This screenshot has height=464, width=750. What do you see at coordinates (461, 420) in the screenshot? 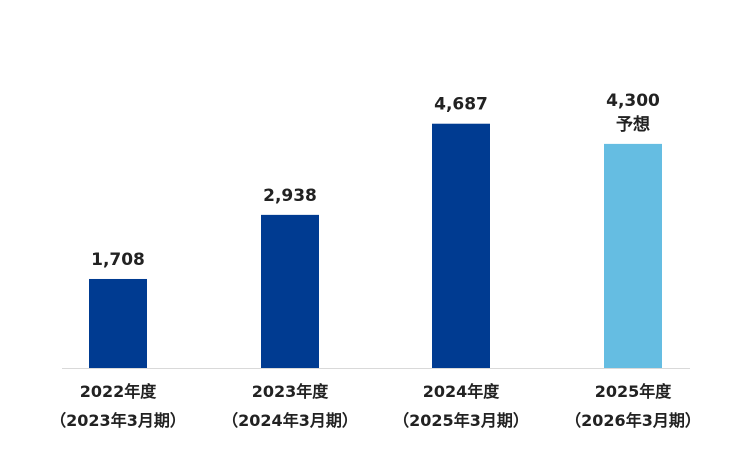
I see `x-tick-label-period-3: （2025年3月期）` at bounding box center [461, 420].